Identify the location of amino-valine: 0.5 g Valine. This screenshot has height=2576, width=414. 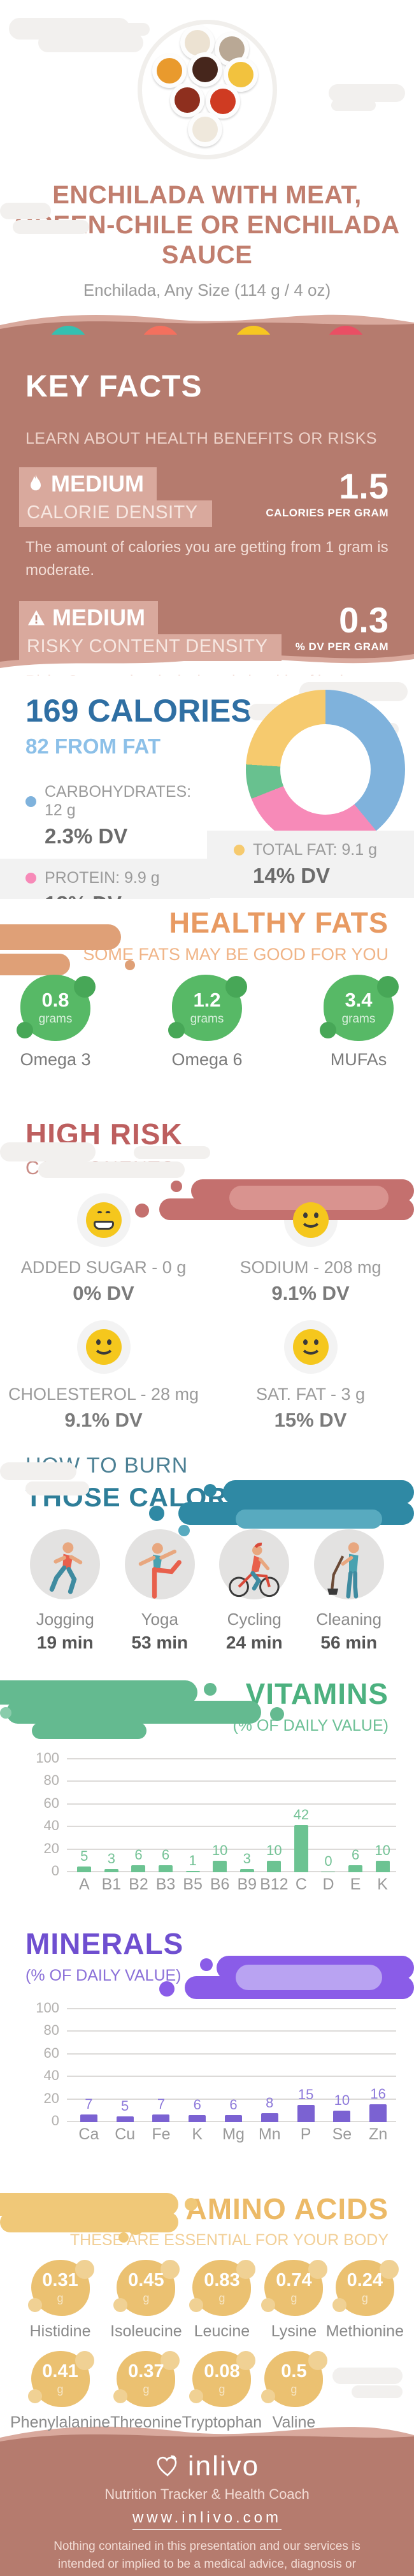
(295, 2391).